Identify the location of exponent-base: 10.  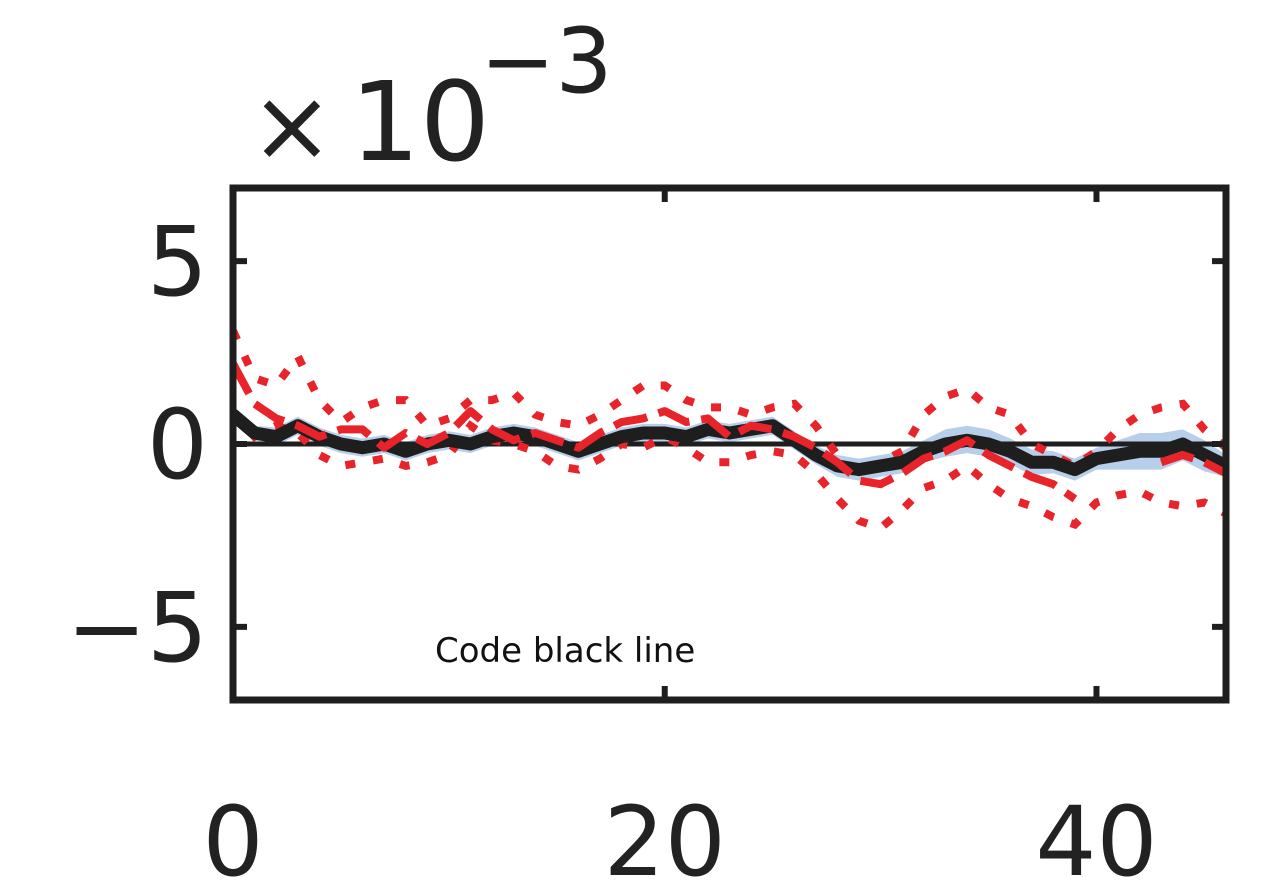
(420, 122).